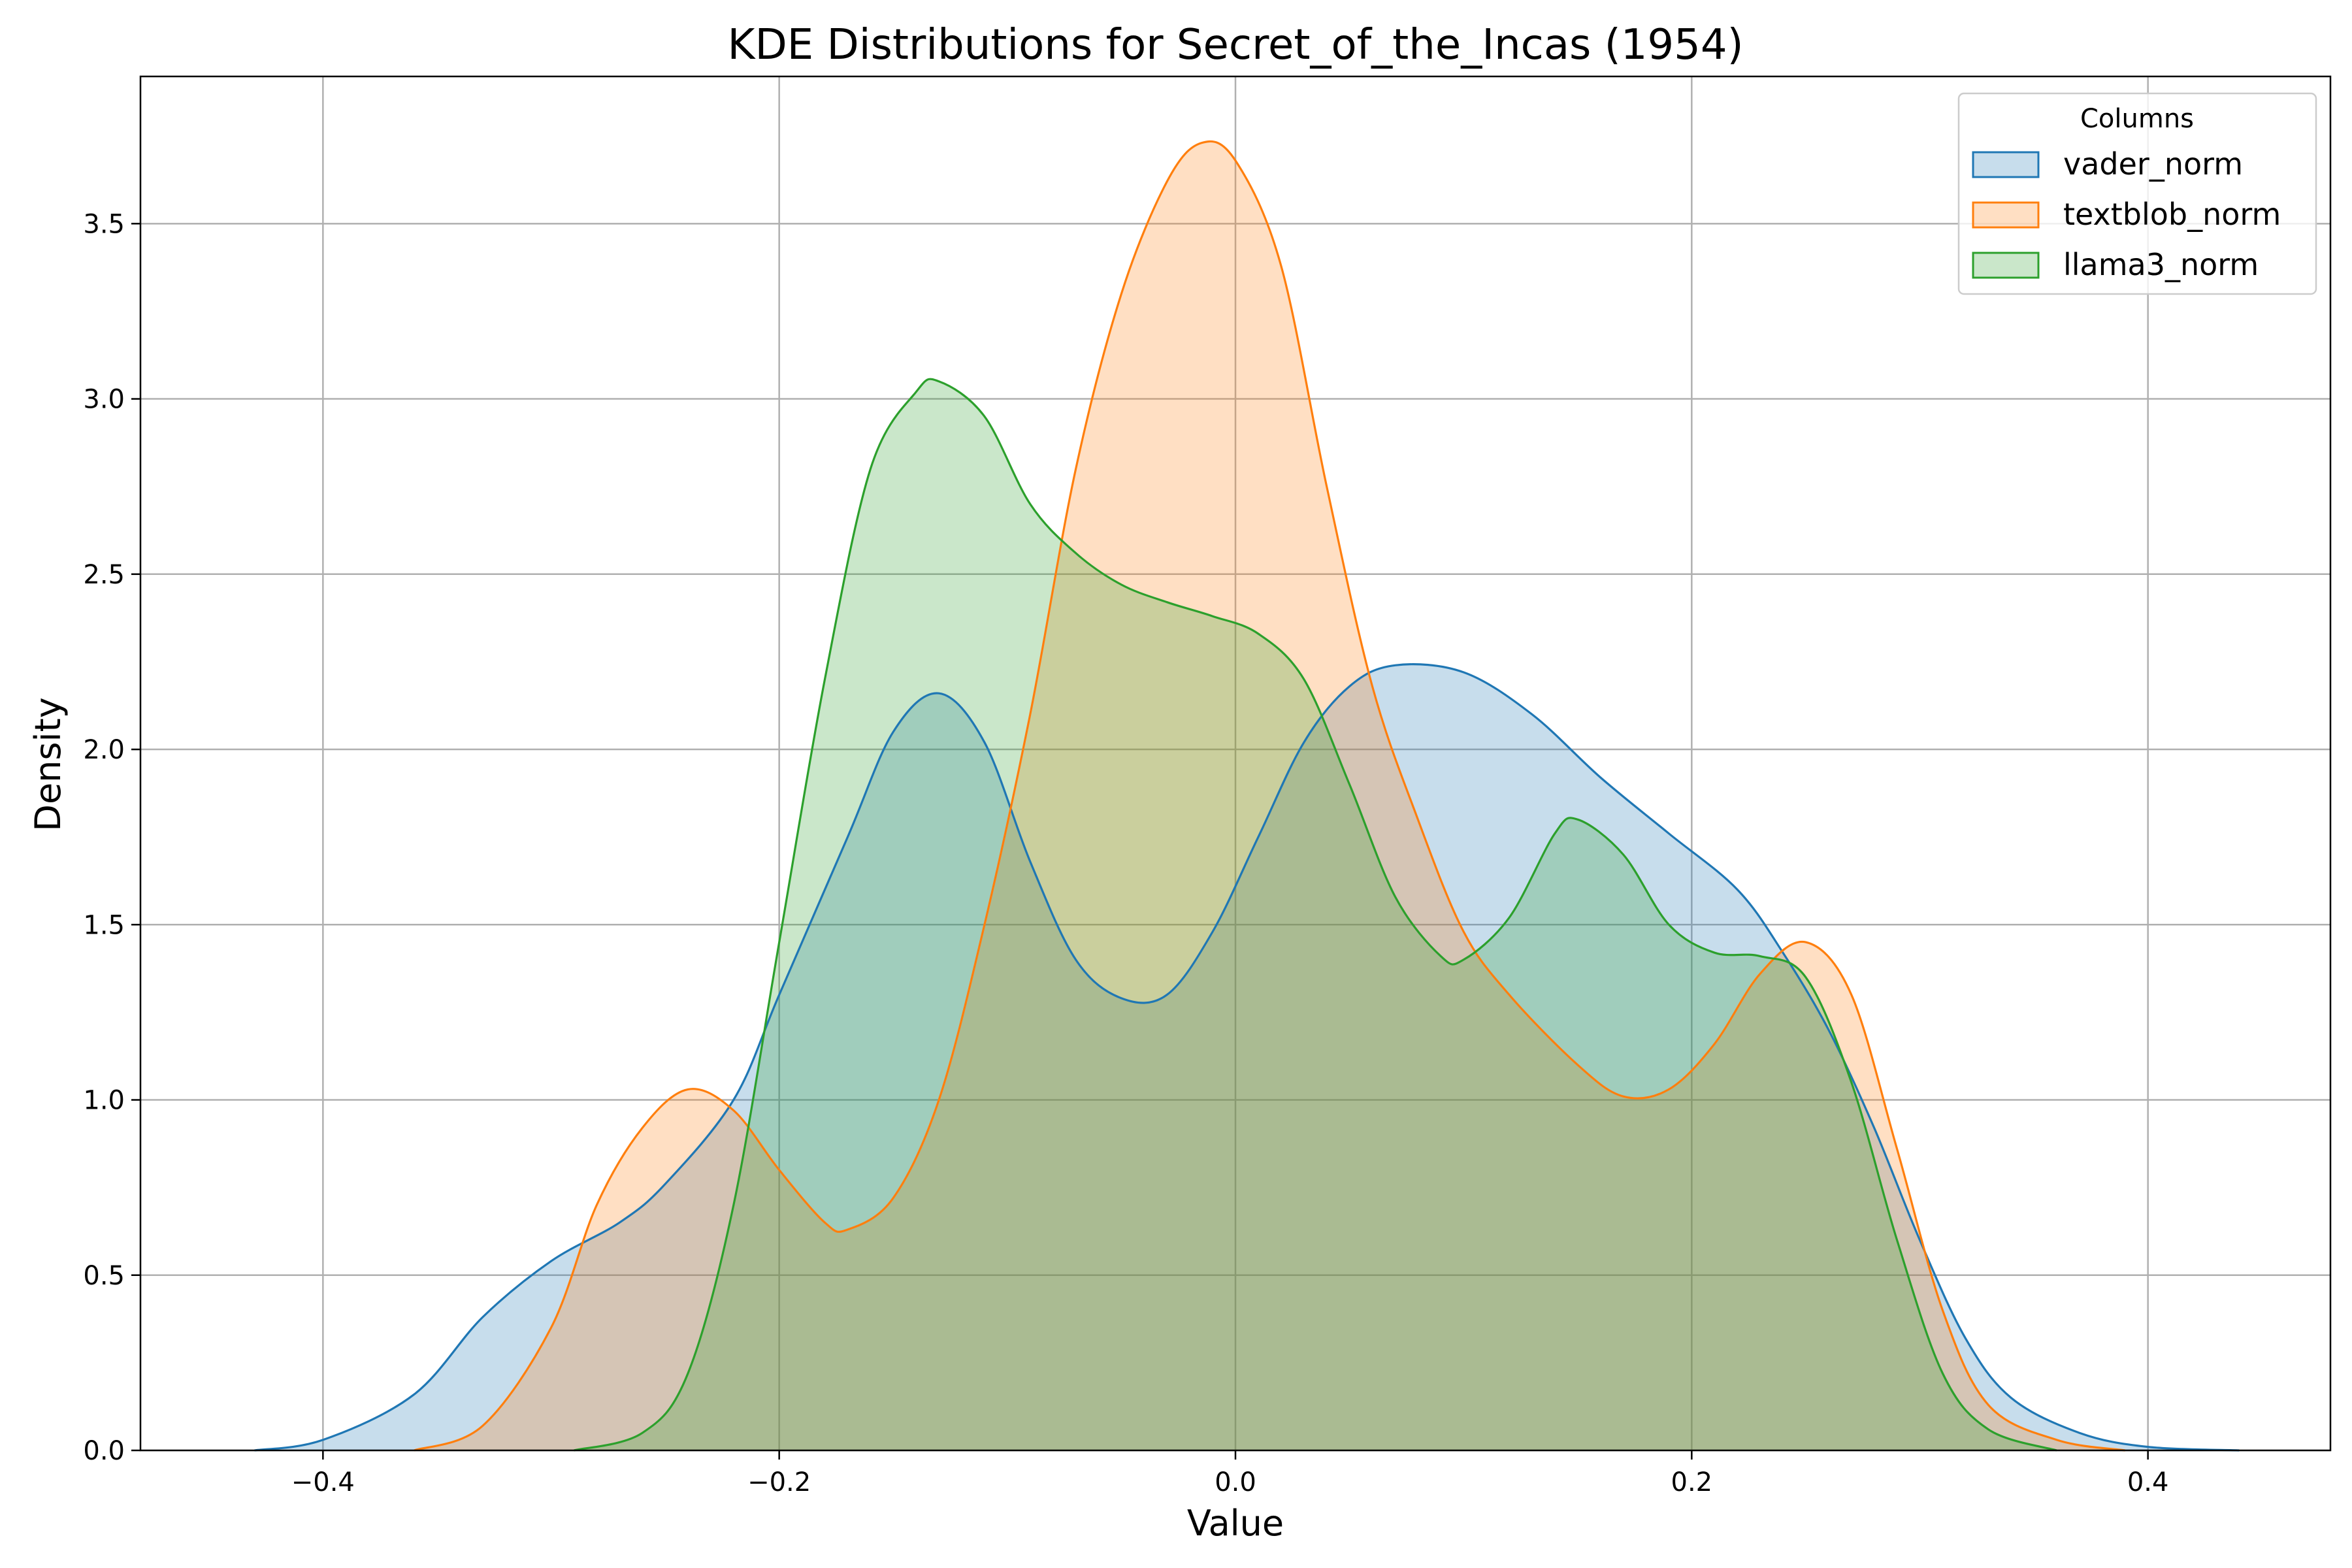 This screenshot has height=1568, width=2352. Describe the element at coordinates (2006, 215) in the screenshot. I see `legend-swatch-textblob-norm` at that location.